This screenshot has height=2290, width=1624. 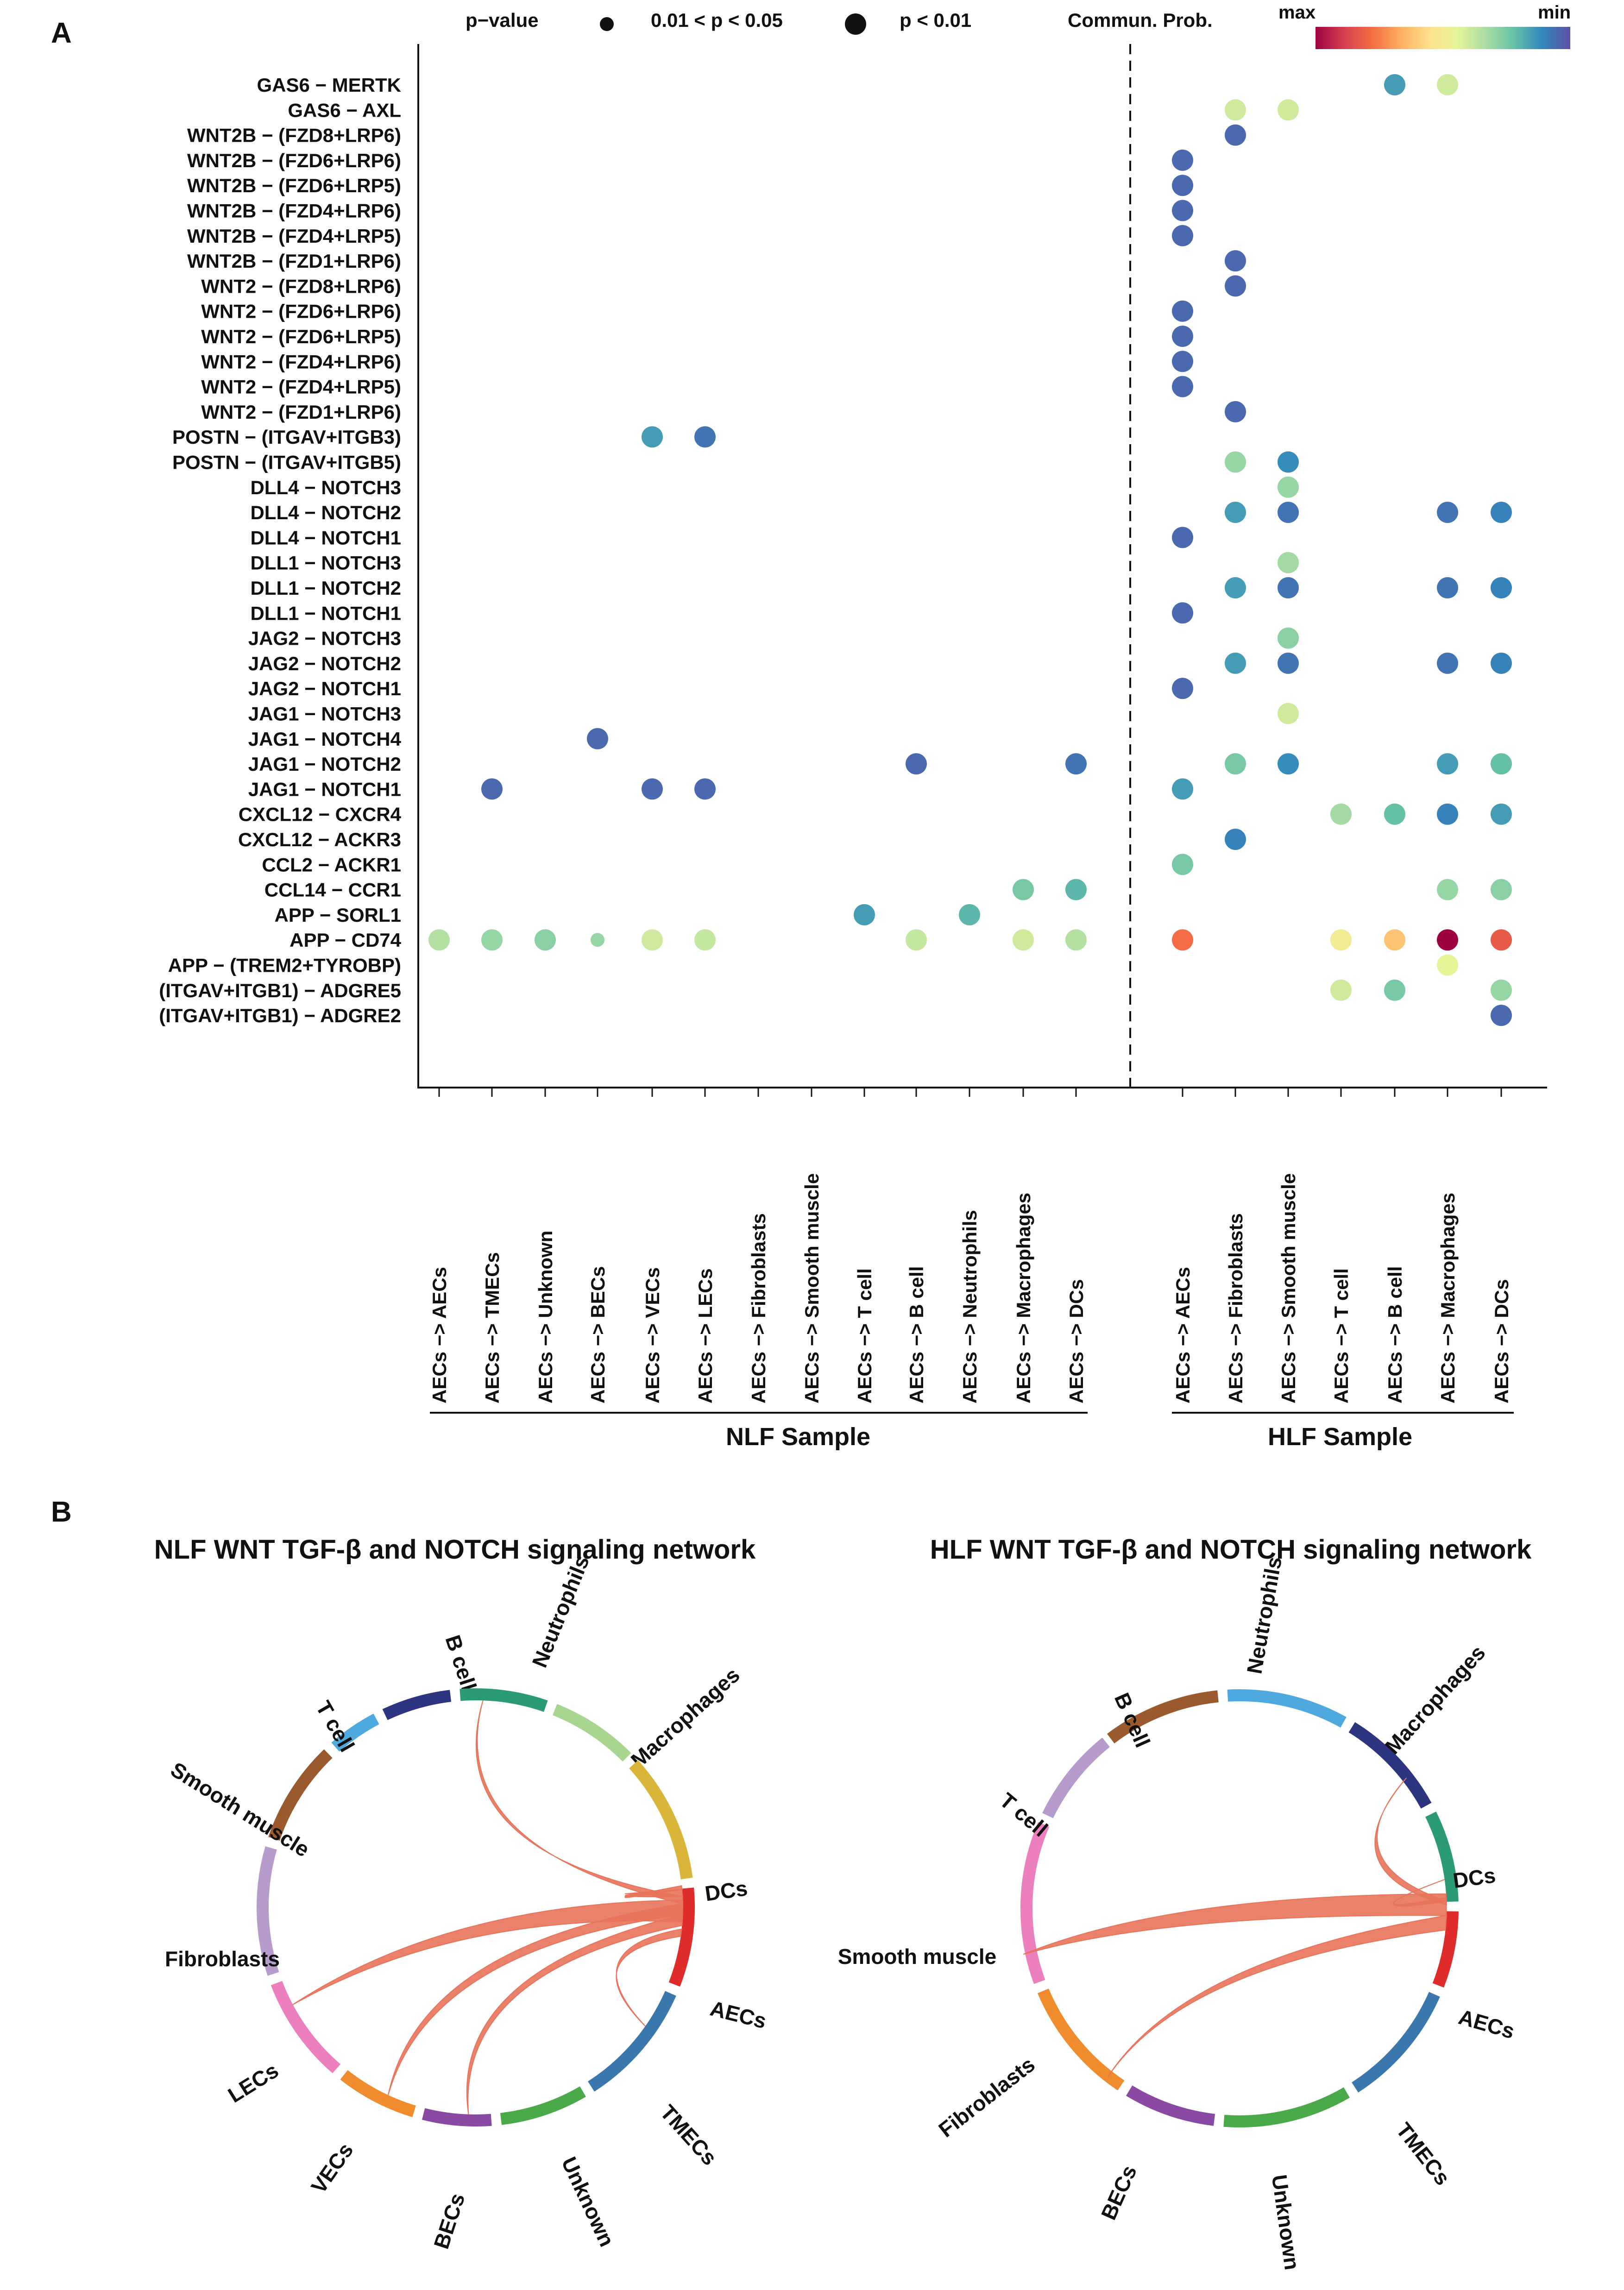 I want to click on chord-sector-label: B cell, so click(x=461, y=1663).